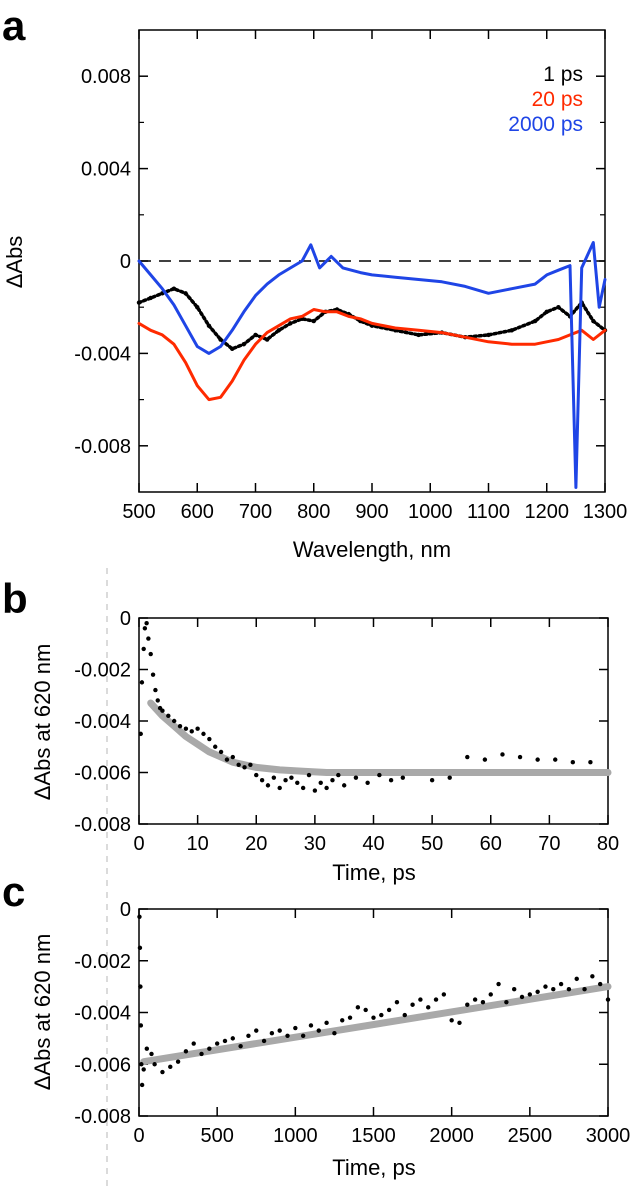 The width and height of the screenshot is (637, 1192). I want to click on legend-entry-20ps: 20 ps, so click(557, 99).